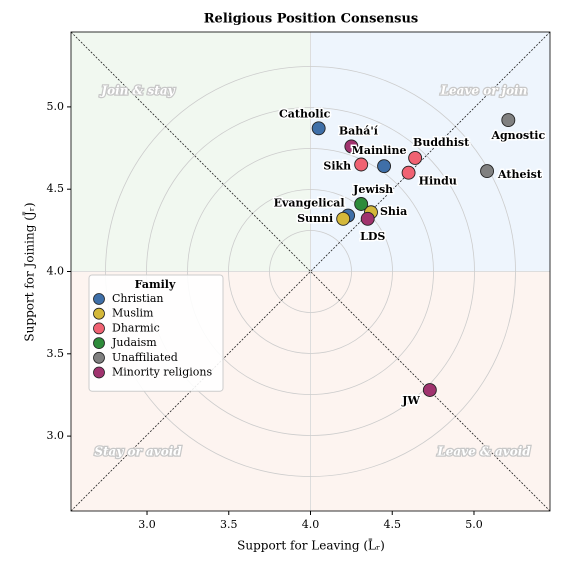  What do you see at coordinates (474, 524) in the screenshot?
I see `x-tick-label: 5.0` at bounding box center [474, 524].